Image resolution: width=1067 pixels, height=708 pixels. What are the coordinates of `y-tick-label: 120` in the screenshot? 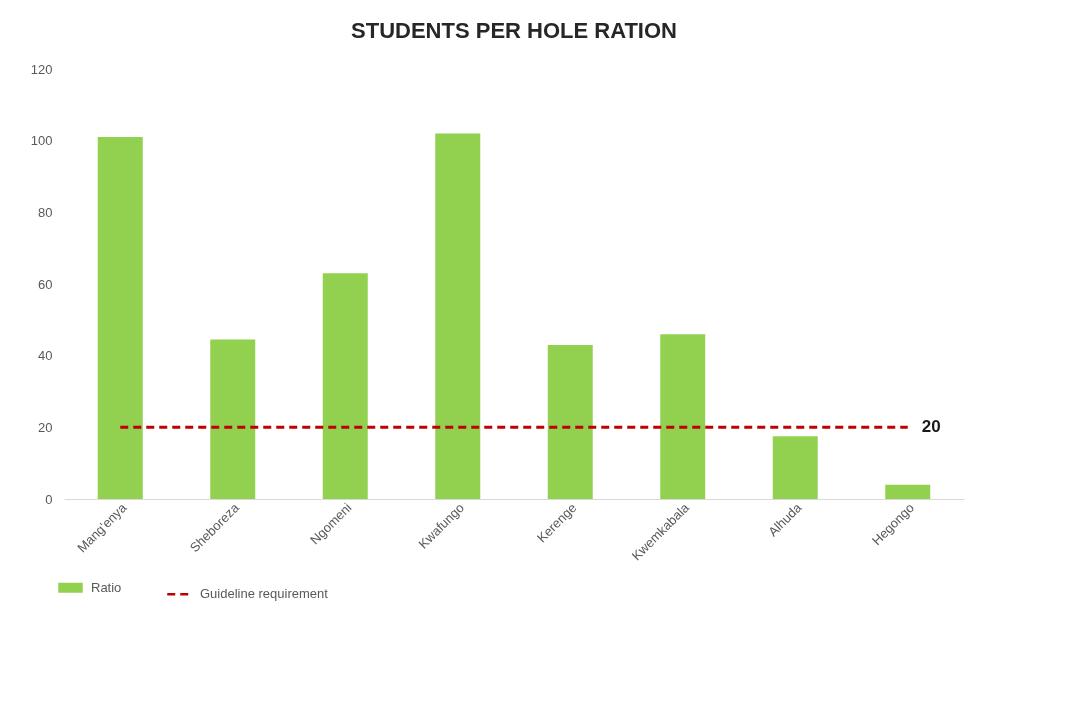 It's located at (41, 69).